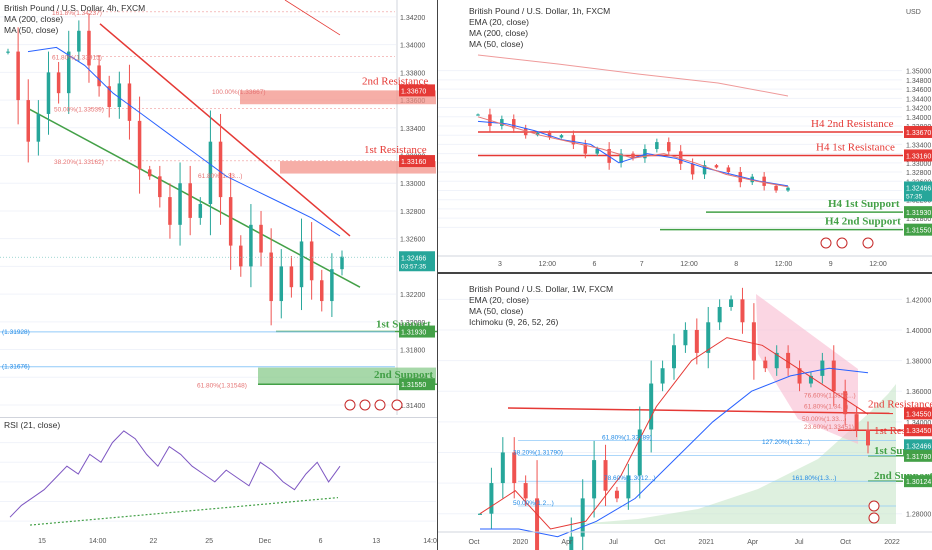  What do you see at coordinates (347, 376) in the screenshot?
I see `h4-support2-zone` at bounding box center [347, 376].